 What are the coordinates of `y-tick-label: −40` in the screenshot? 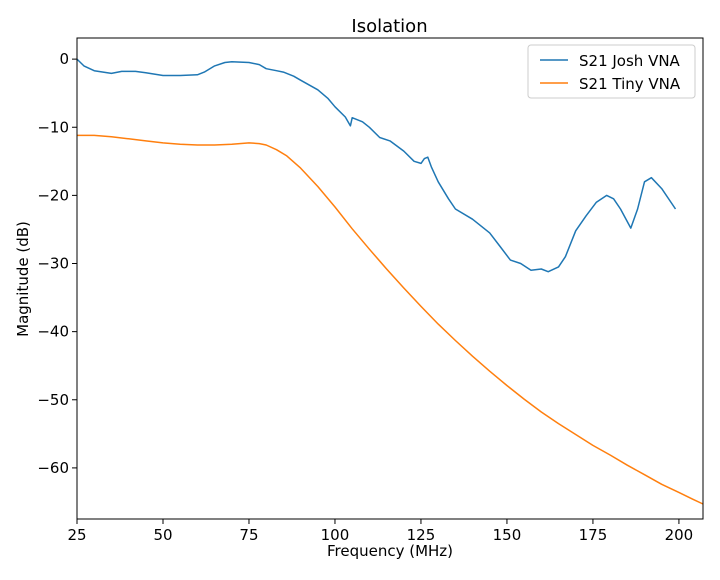 It's located at (53, 332).